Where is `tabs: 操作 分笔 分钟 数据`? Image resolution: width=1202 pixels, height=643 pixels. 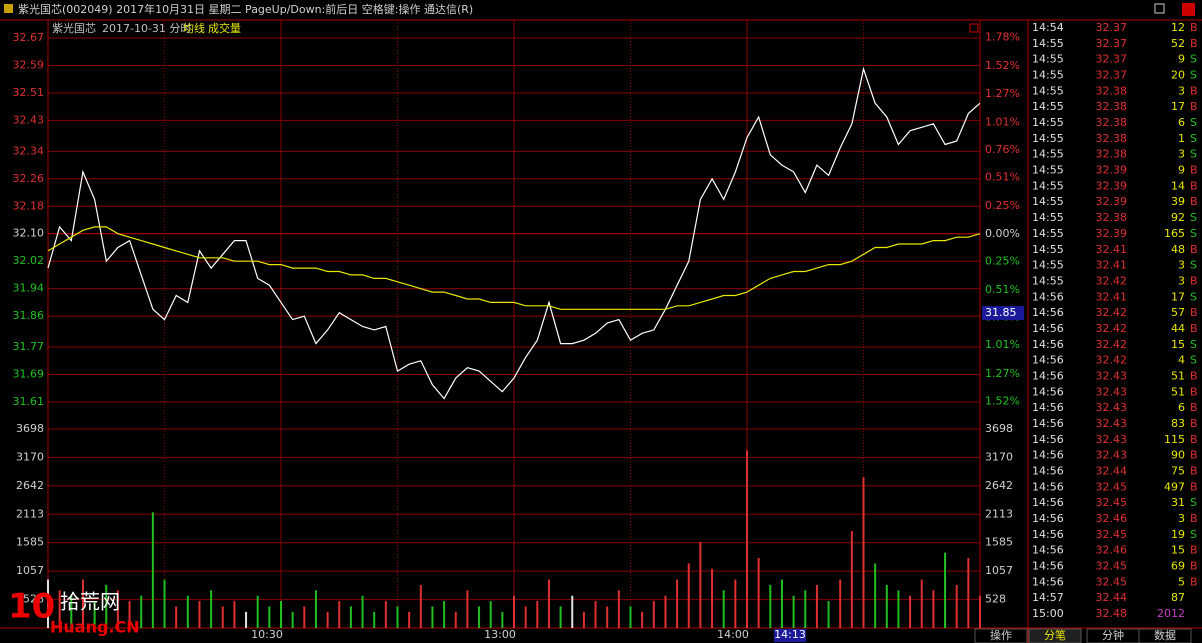
tabs: 操作 分笔 分钟 数据 is located at coordinates (1083, 635).